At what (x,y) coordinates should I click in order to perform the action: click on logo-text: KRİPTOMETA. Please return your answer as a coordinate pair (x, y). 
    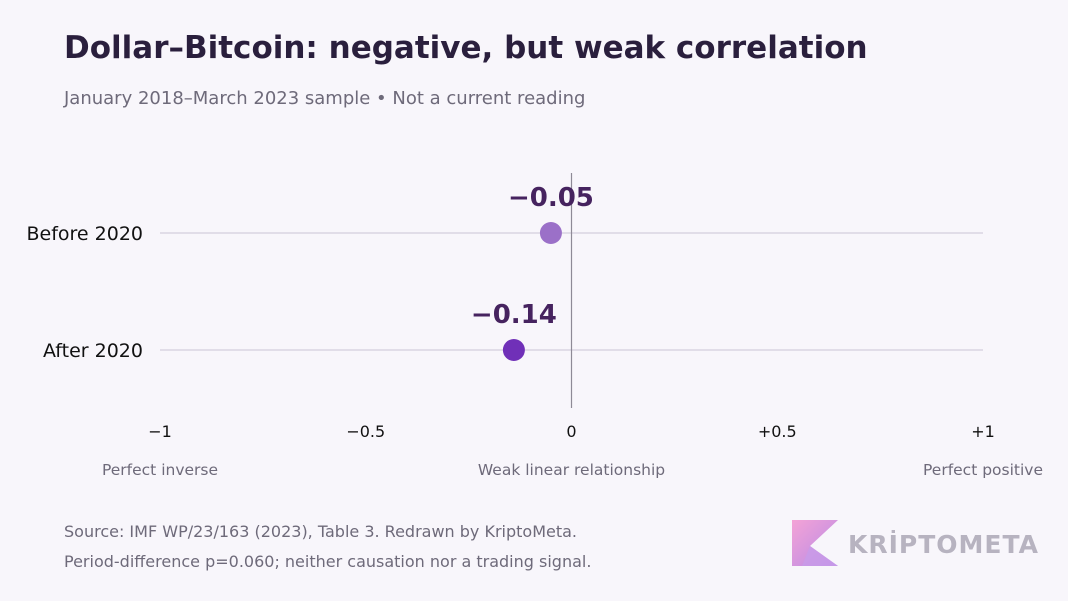
    Looking at the image, I should click on (943, 544).